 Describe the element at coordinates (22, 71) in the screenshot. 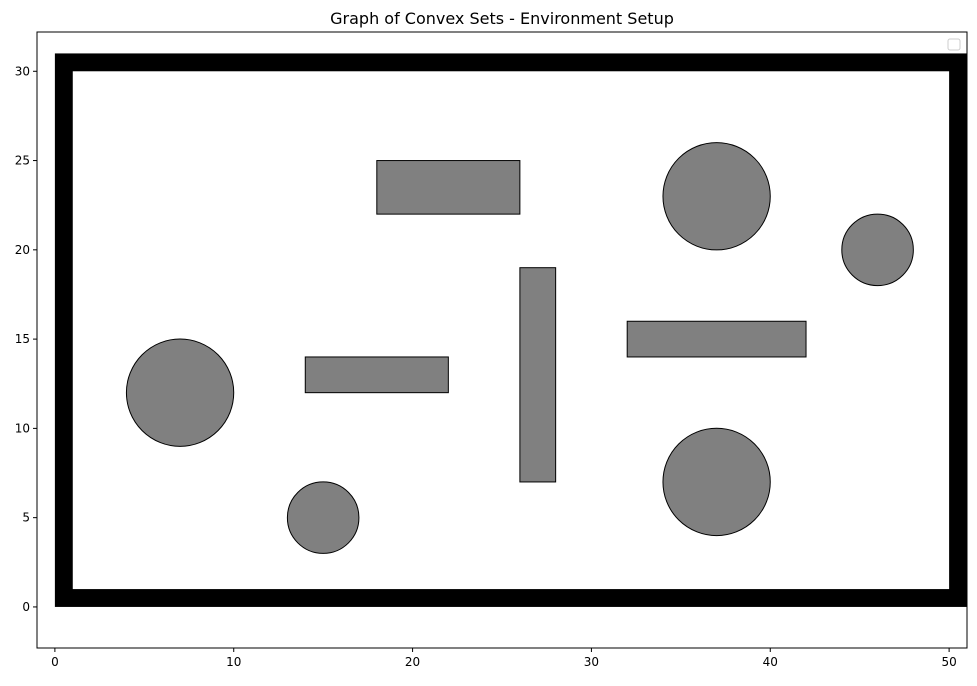

I see `y-tick-label: 30` at that location.